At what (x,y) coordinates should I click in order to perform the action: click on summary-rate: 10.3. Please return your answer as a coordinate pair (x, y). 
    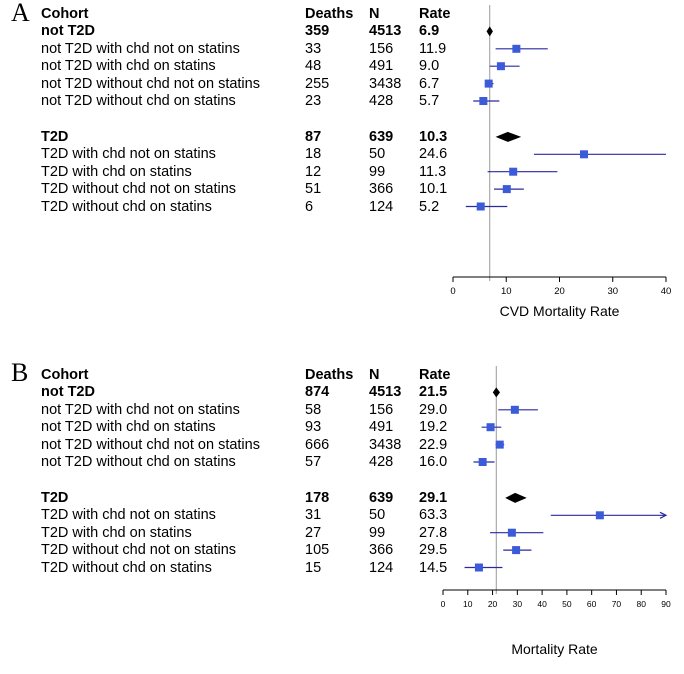
    Looking at the image, I should click on (433, 136).